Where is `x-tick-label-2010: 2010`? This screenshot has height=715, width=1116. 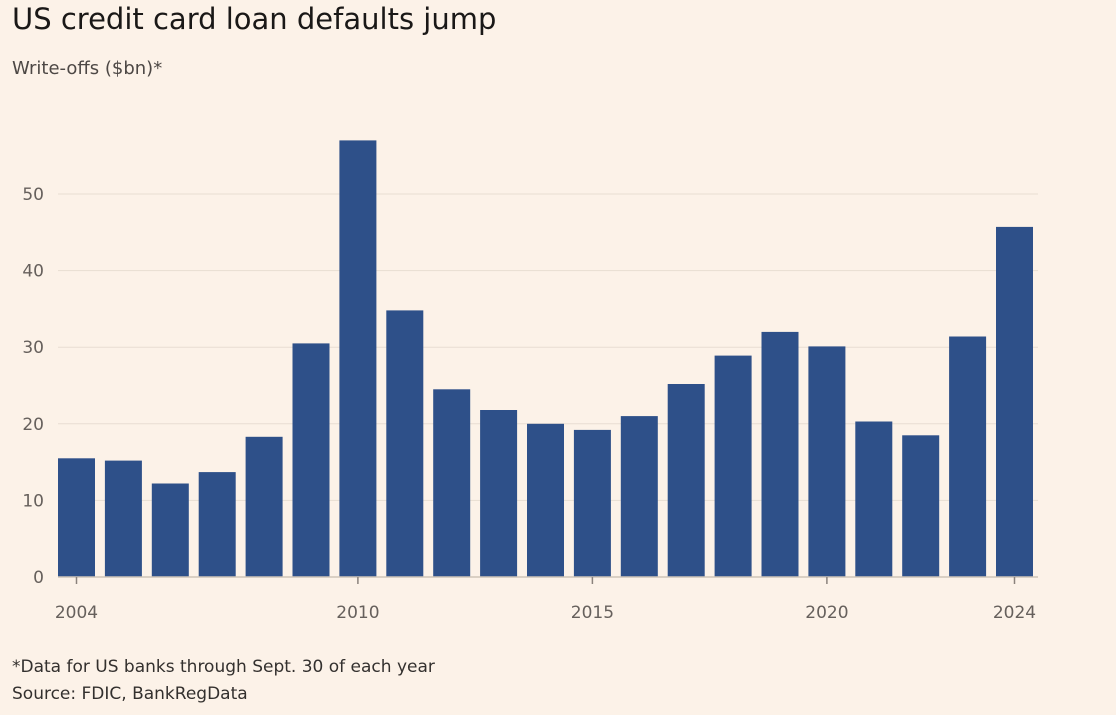
x-tick-label-2010: 2010 is located at coordinates (357, 613).